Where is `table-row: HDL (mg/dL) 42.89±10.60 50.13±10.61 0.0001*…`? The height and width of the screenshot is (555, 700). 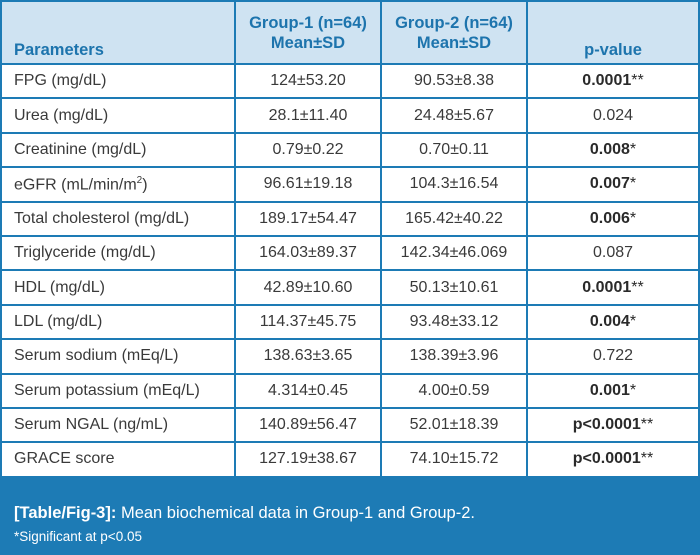
table-row: HDL (mg/dL) 42.89±10.60 50.13±10.61 0.0001*… is located at coordinates (350, 287).